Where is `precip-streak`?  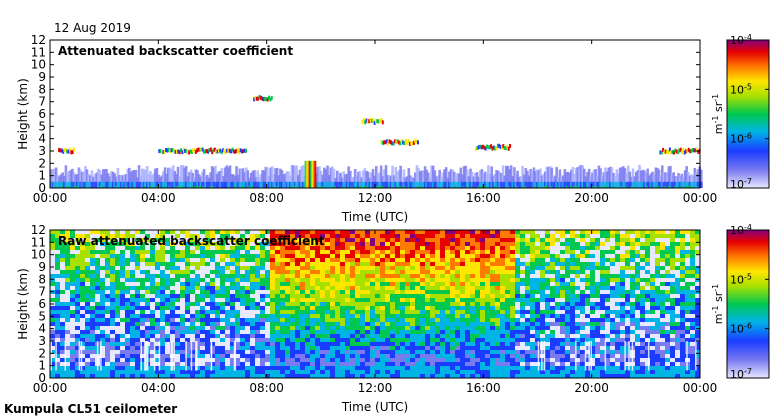
precip-streak is located at coordinates (307, 174).